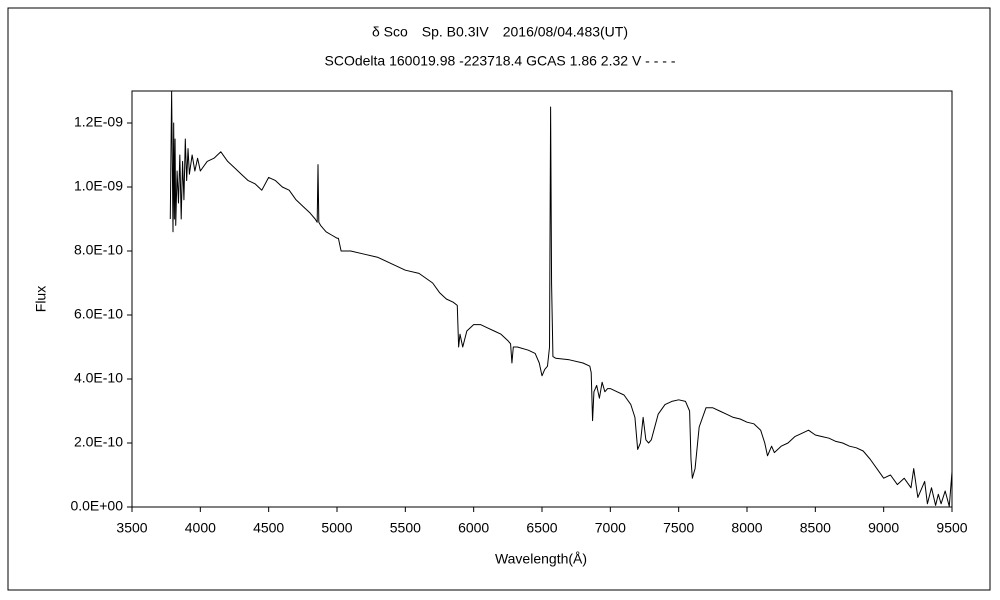  I want to click on x-tick-label: 4500, so click(268, 528).